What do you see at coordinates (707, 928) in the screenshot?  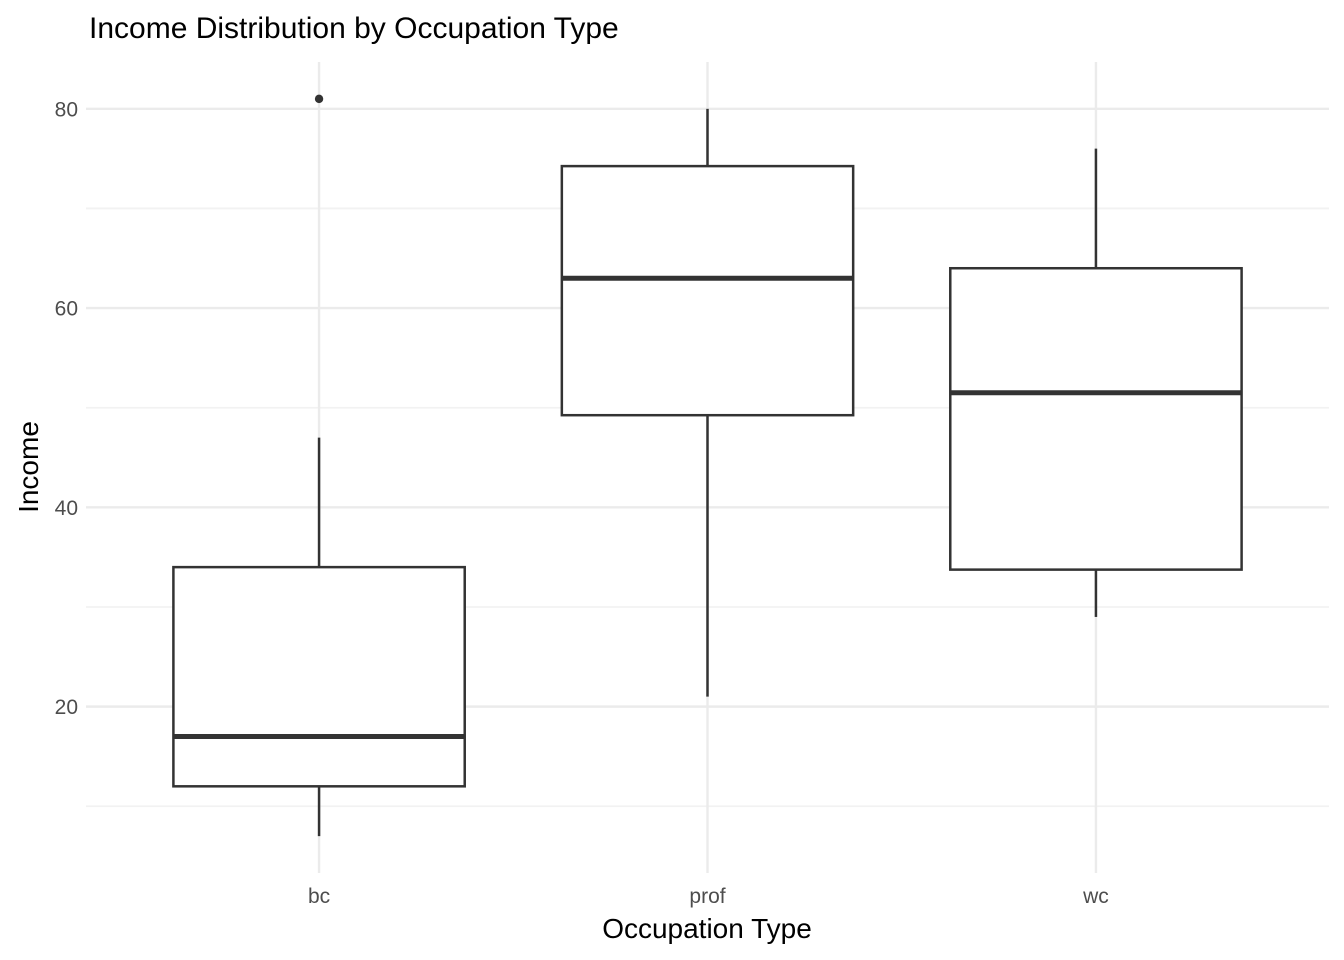 I see `x-axis-title: Occupation Type` at bounding box center [707, 928].